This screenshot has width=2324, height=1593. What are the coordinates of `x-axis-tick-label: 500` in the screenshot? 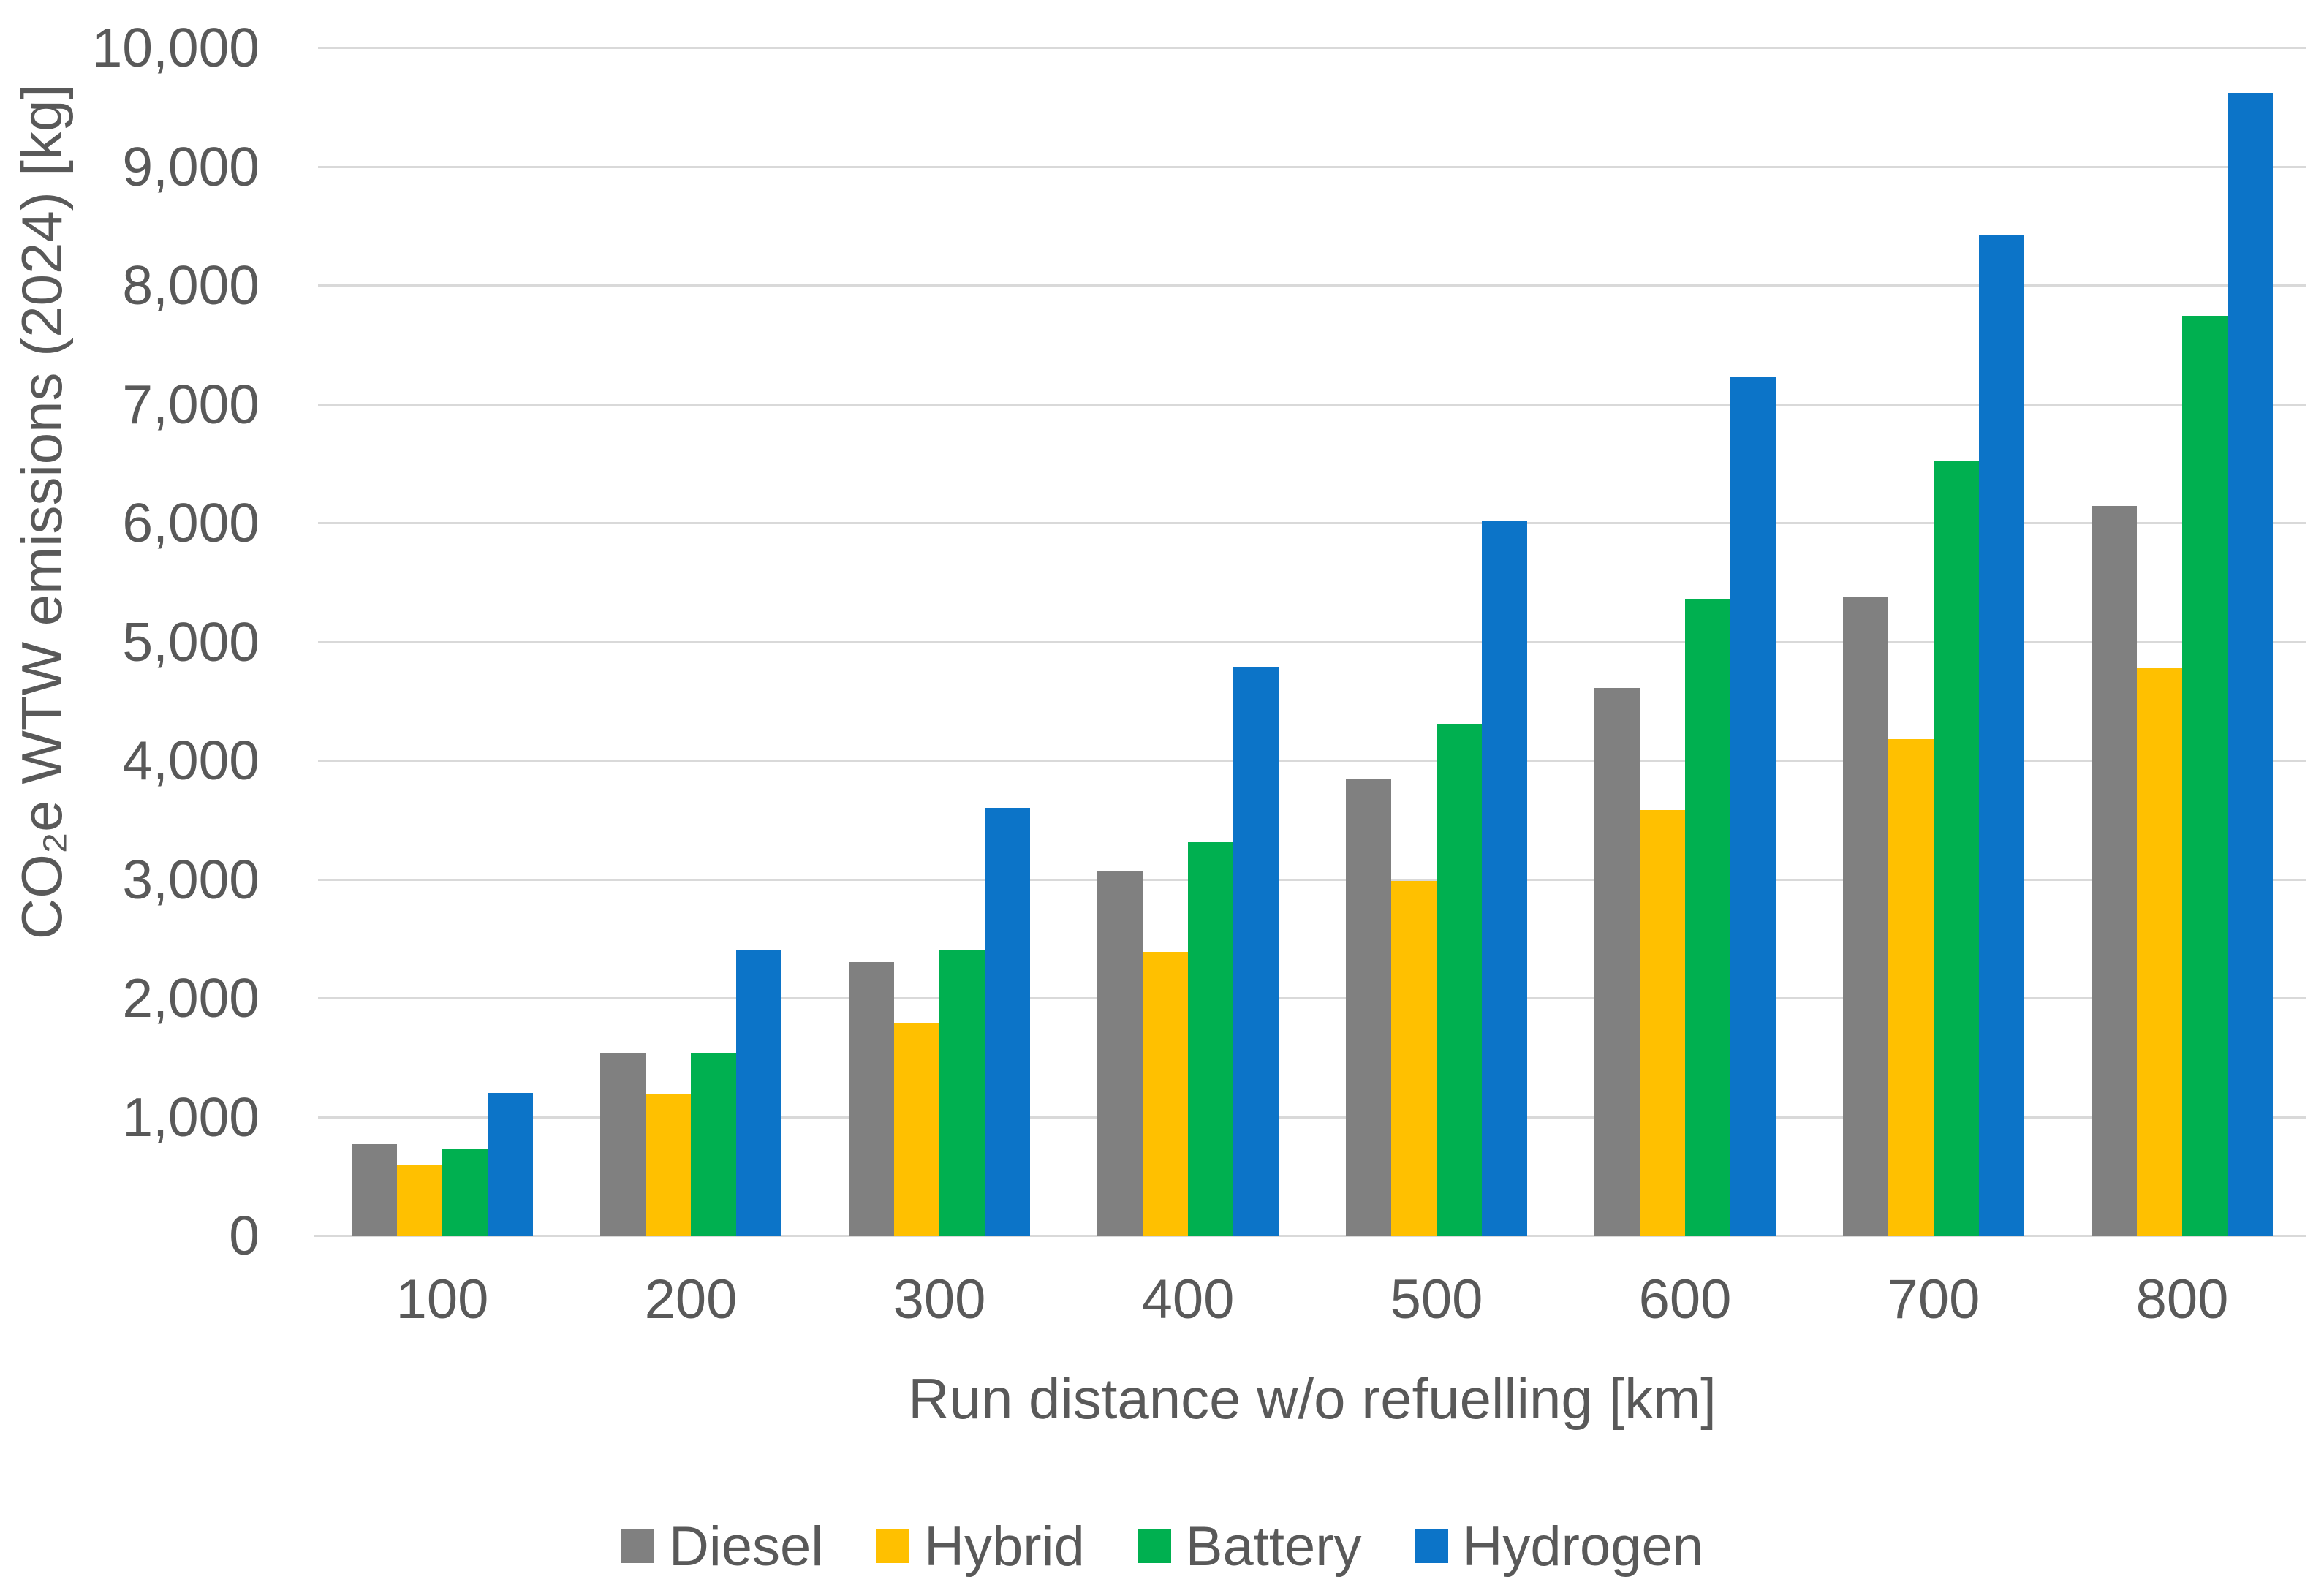 It's located at (1436, 1299).